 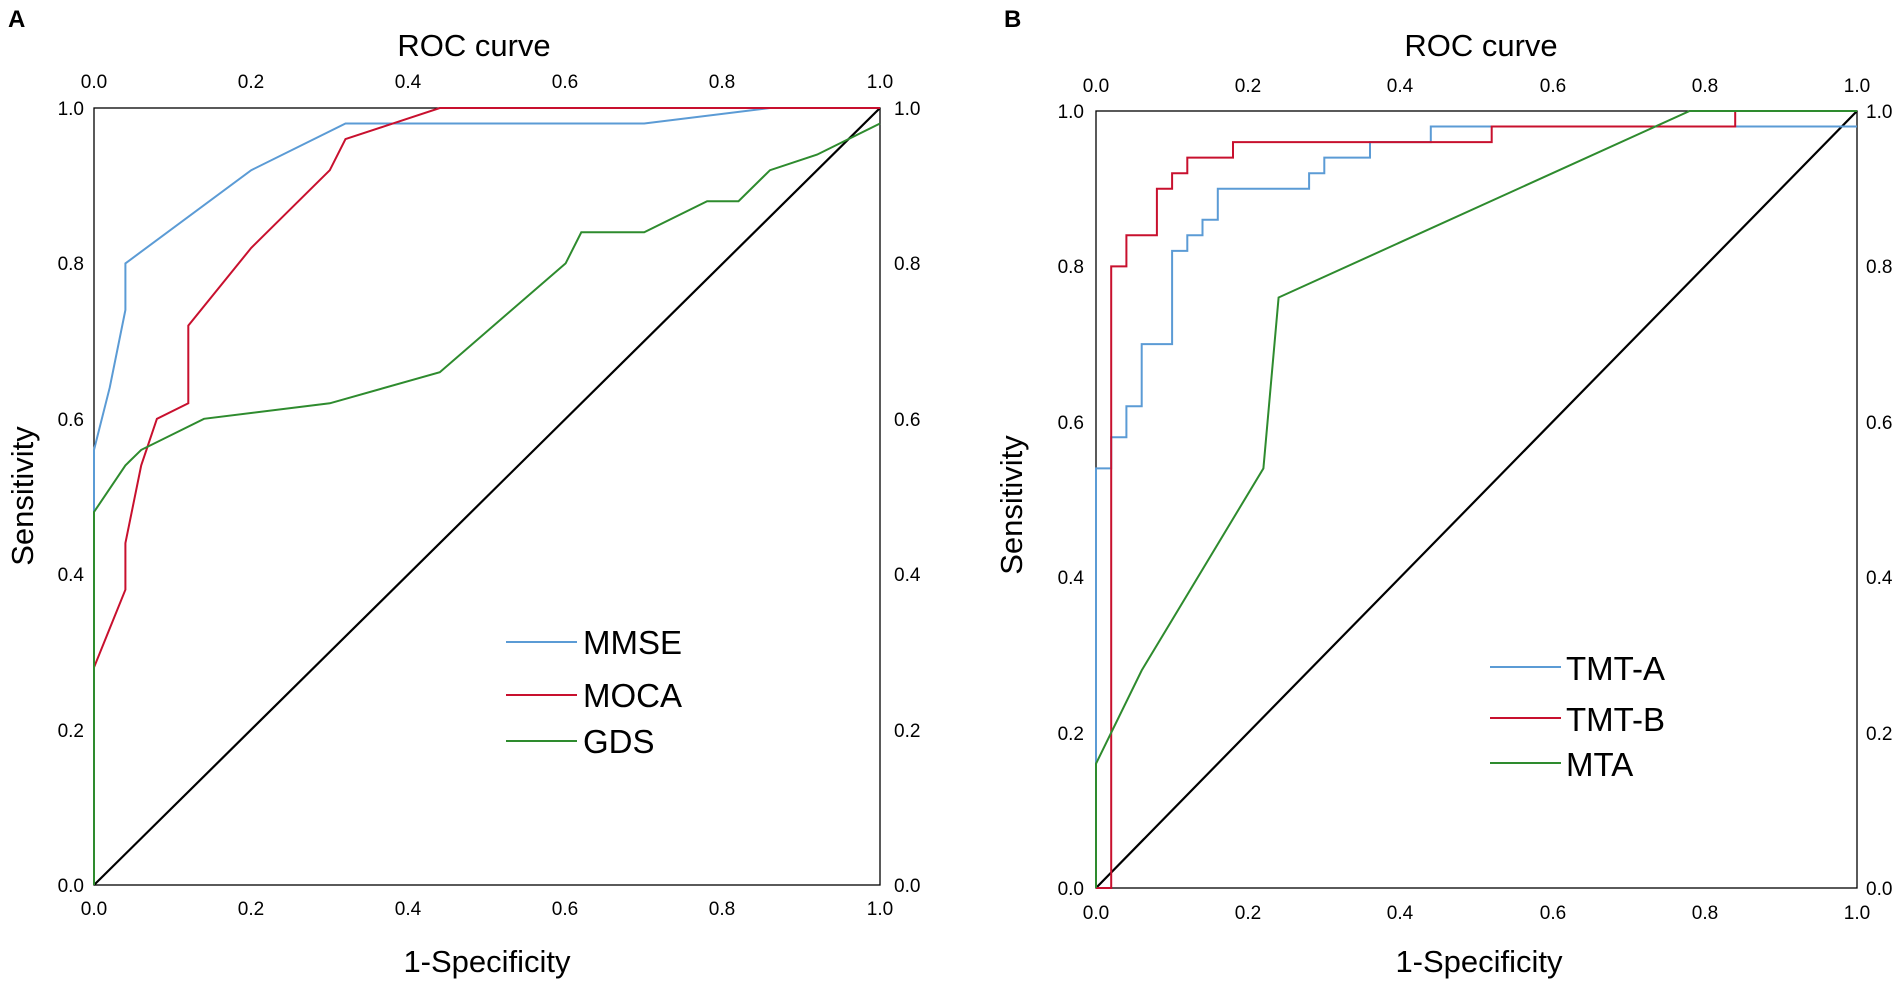 What do you see at coordinates (71, 498) in the screenshot?
I see `panel-a-y-ticks-left: 0.0 0.2 0.4 0.6 0.8 1.0` at bounding box center [71, 498].